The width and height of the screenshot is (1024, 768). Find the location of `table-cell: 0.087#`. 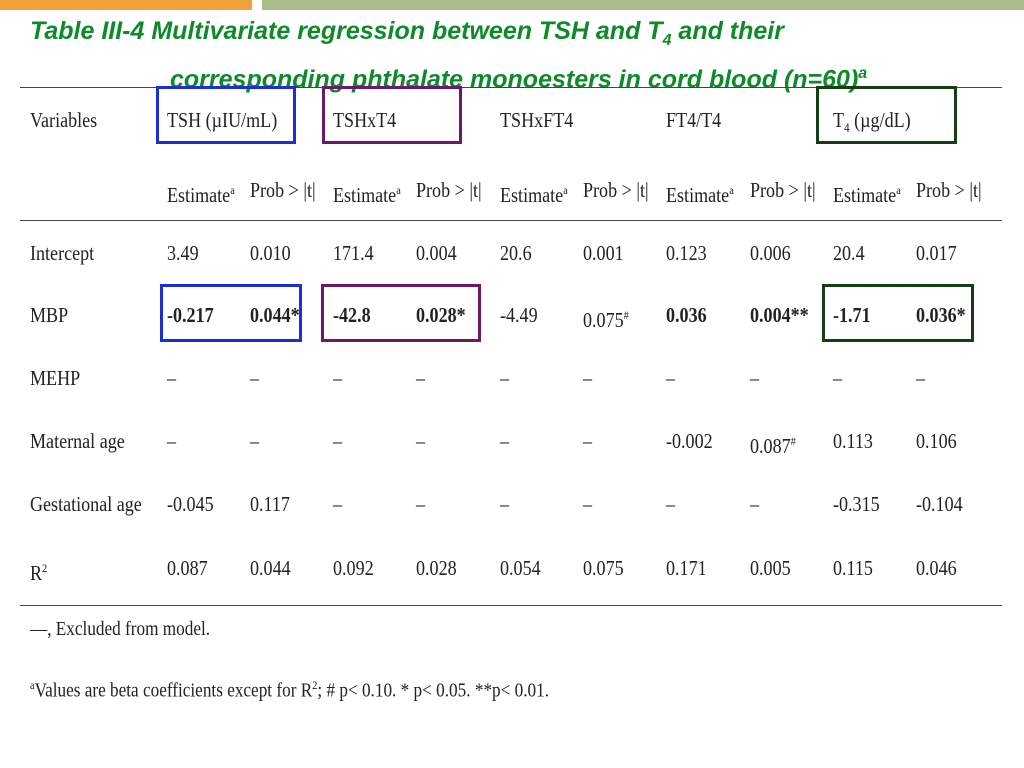

table-cell: 0.087# is located at coordinates (773, 446).